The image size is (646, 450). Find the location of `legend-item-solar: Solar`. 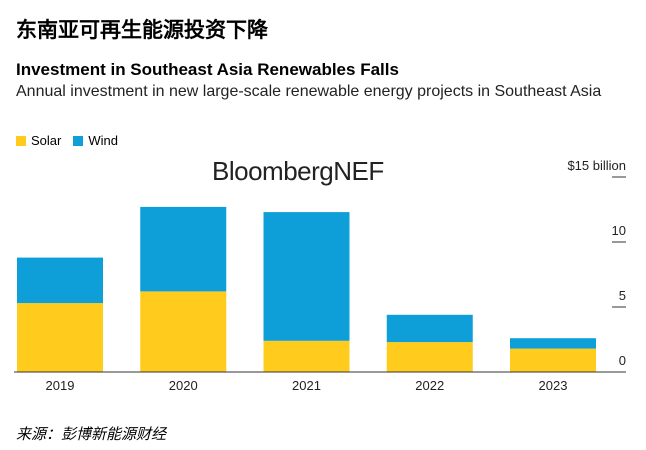

legend-item-solar: Solar is located at coordinates (38, 140).